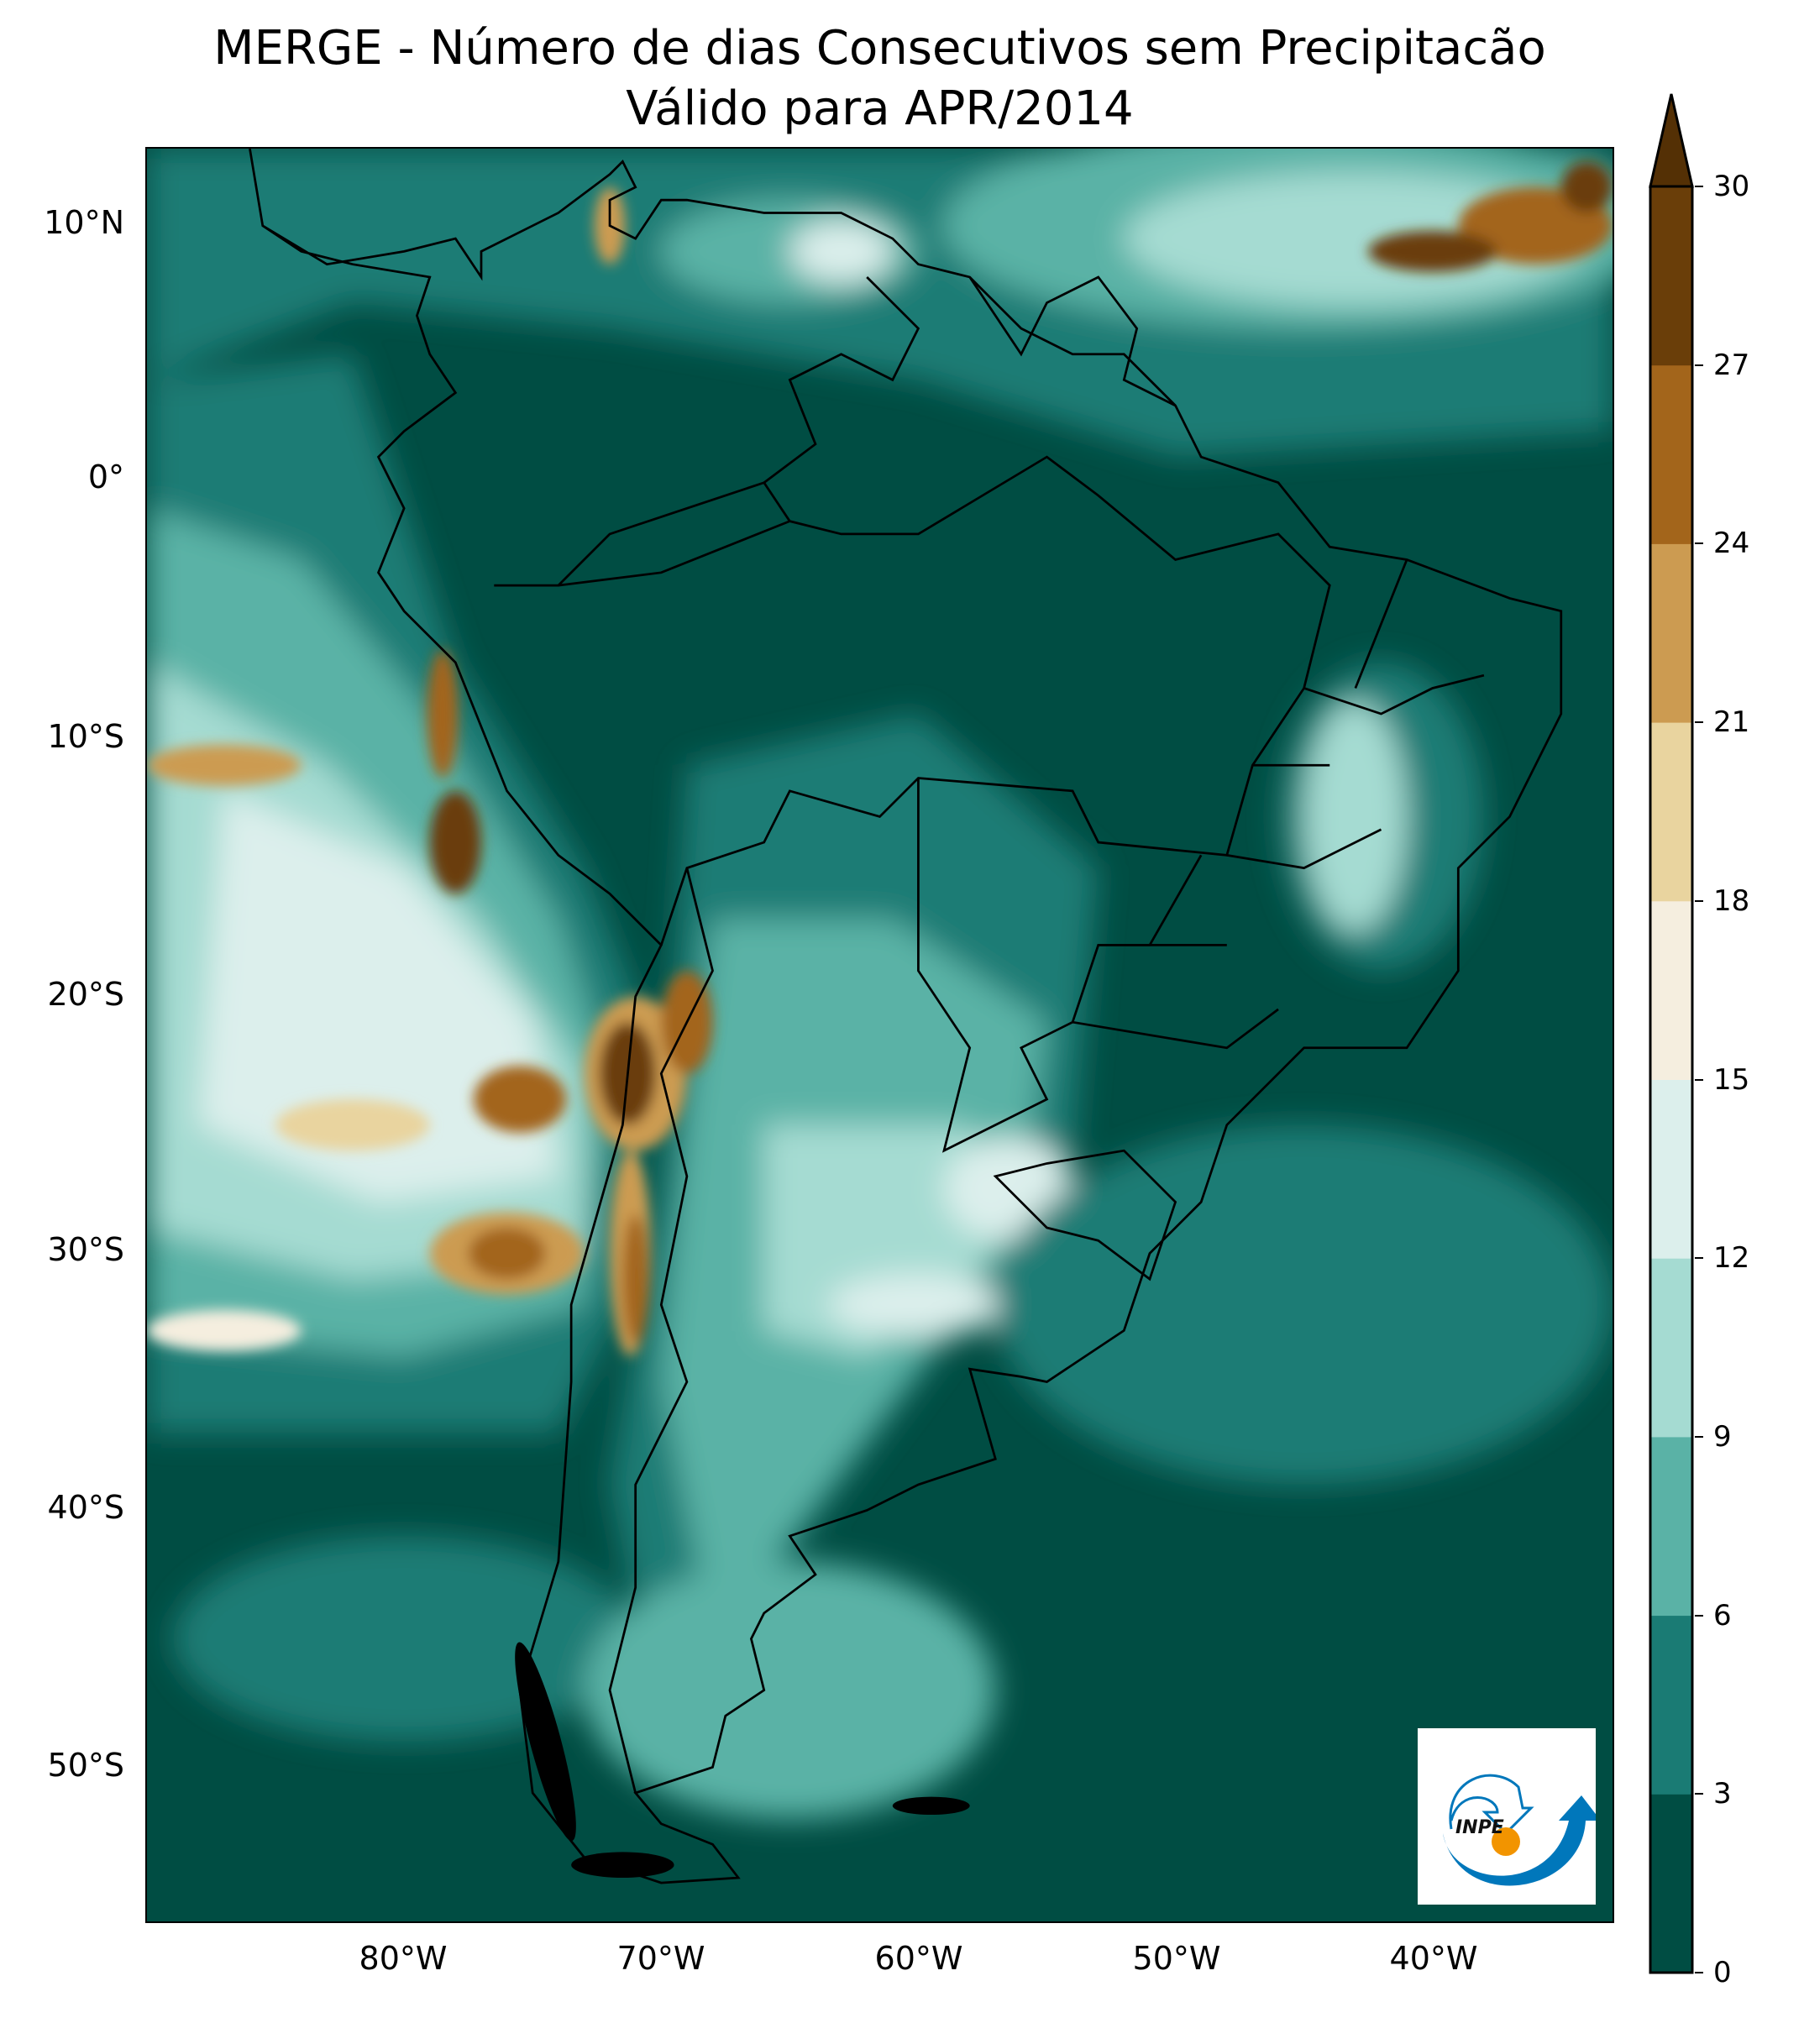  I want to click on colorbar-tick-label: 15, so click(1731, 1079).